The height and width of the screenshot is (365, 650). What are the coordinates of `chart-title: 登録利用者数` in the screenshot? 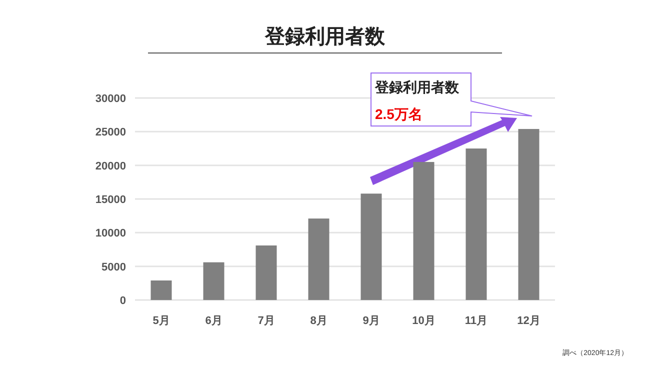 It's located at (325, 36).